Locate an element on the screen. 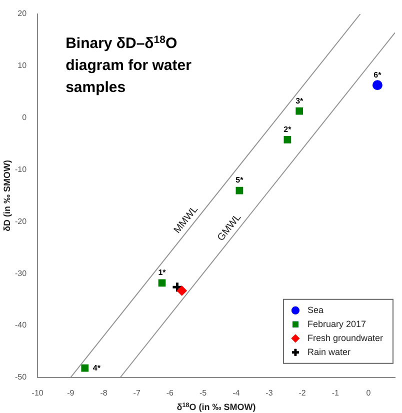  x-tick-label: 0 is located at coordinates (369, 393).